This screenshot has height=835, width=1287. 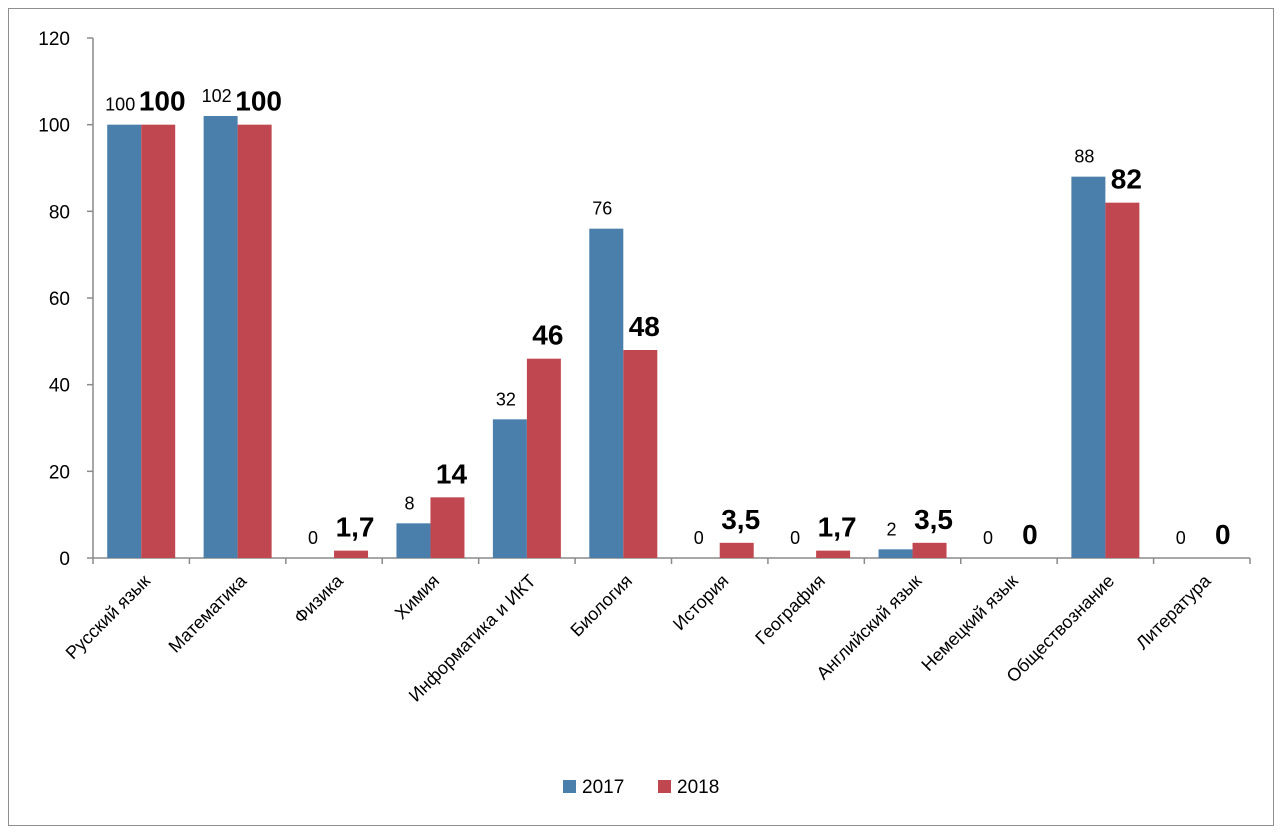 I want to click on data-label-2017: 8, so click(x=409, y=503).